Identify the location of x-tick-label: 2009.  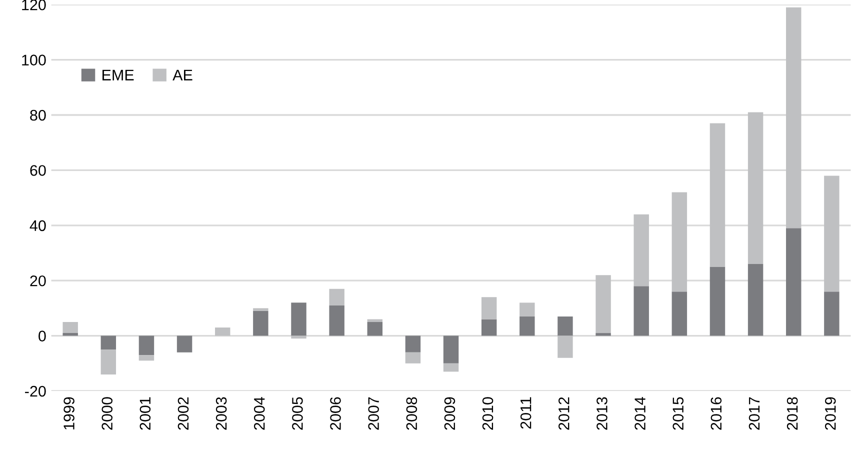
(450, 413).